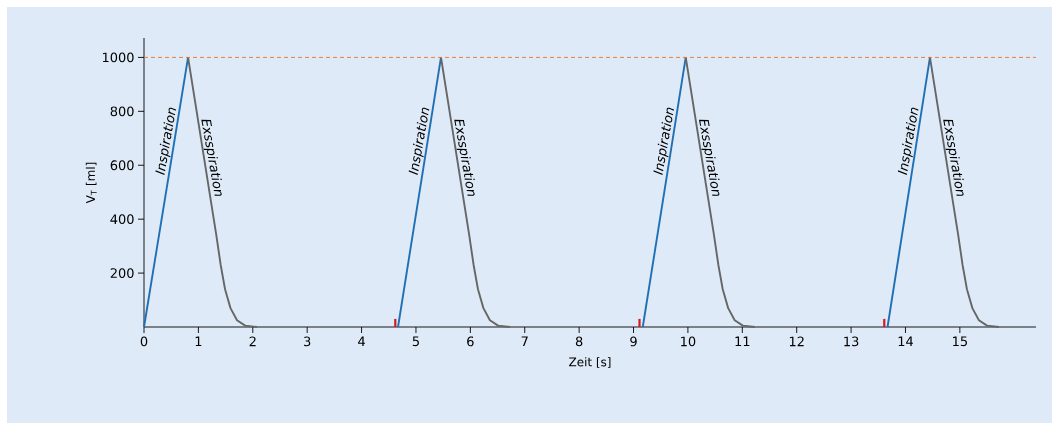  Describe the element at coordinates (252, 341) in the screenshot. I see `x-tick-label: 2` at that location.